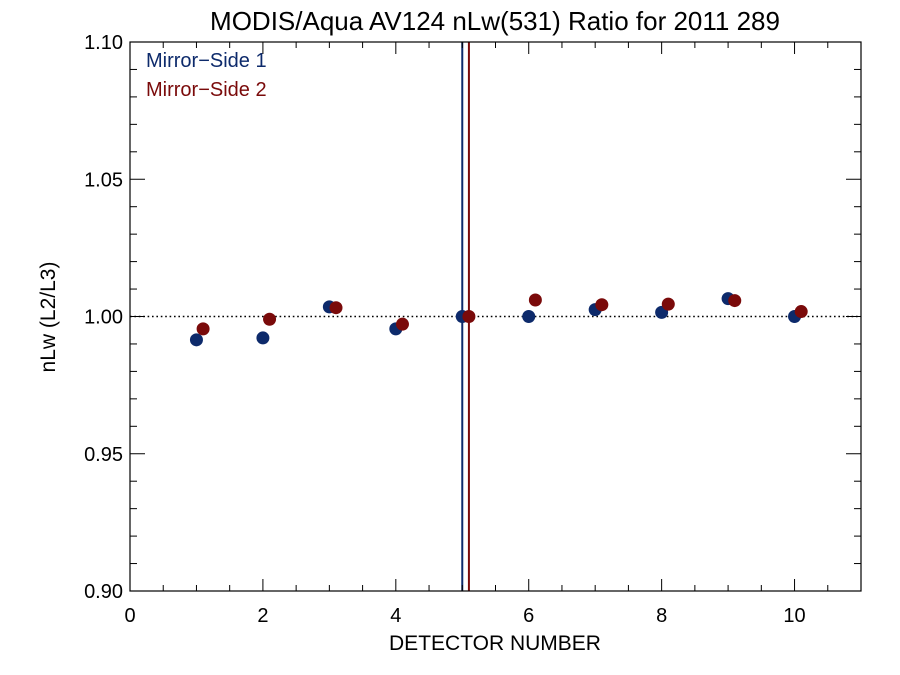  What do you see at coordinates (103, 318) in the screenshot?
I see `y-tick-label: 1.00` at bounding box center [103, 318].